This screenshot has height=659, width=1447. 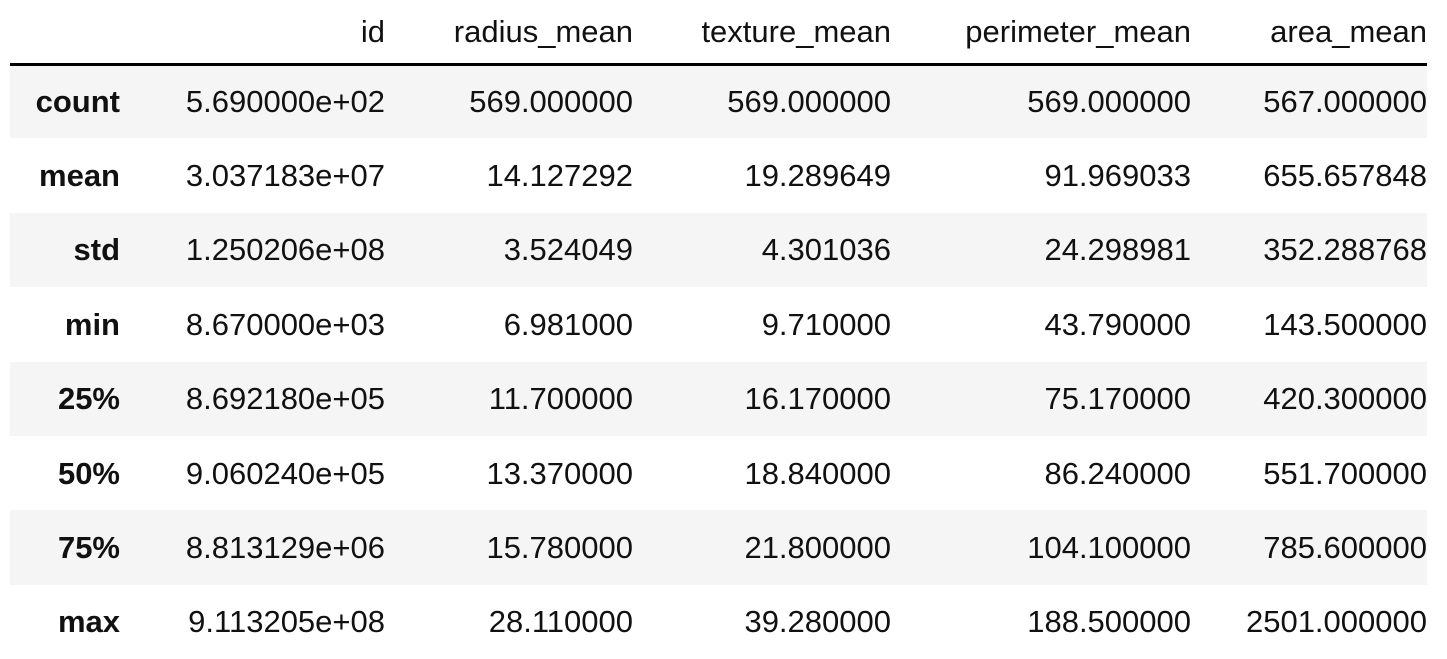 What do you see at coordinates (559, 176) in the screenshot?
I see `table-cell: 14.127292` at bounding box center [559, 176].